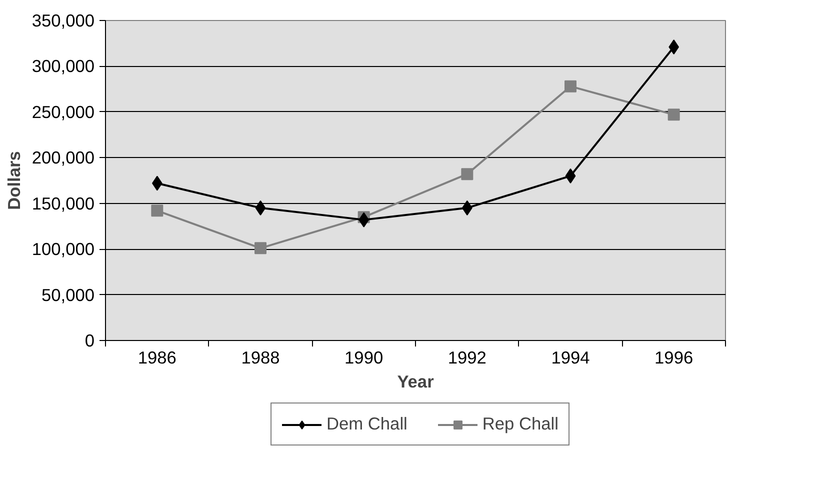  What do you see at coordinates (68, 294) in the screenshot?
I see `y-tick-label: 50,000` at bounding box center [68, 294].